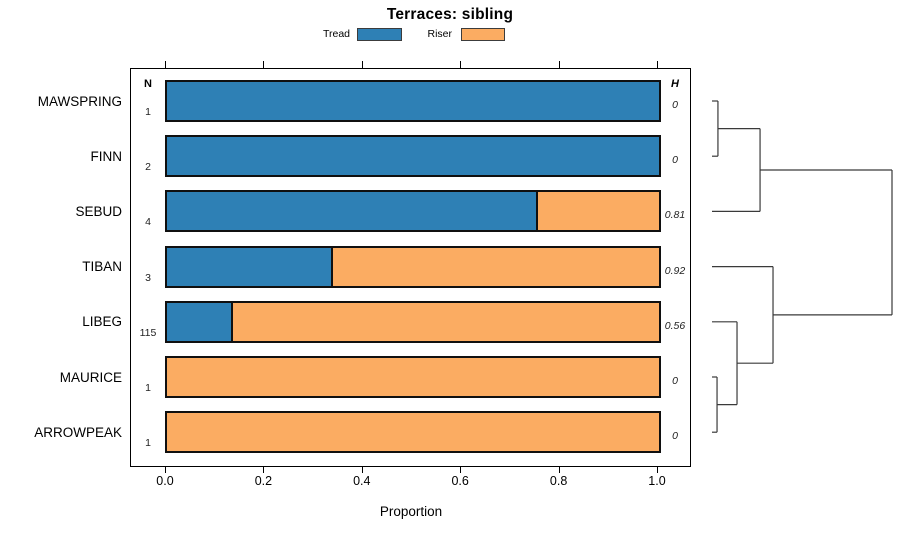 The height and width of the screenshot is (540, 900). What do you see at coordinates (148, 167) in the screenshot?
I see `n-value: 2` at bounding box center [148, 167].